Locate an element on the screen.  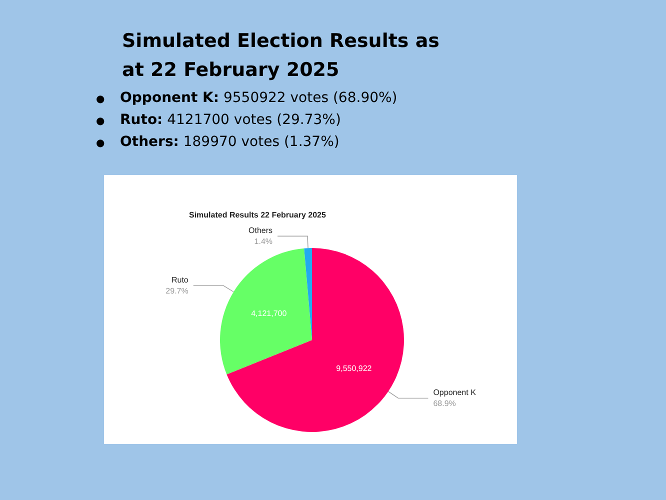
slice-label: Ruto is located at coordinates (180, 280).